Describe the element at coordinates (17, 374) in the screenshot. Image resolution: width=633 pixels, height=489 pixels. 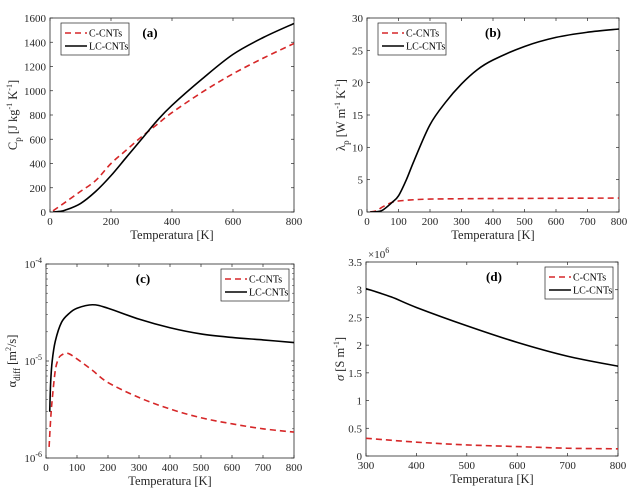
I see `y-axis-label-part: diff` at that location.